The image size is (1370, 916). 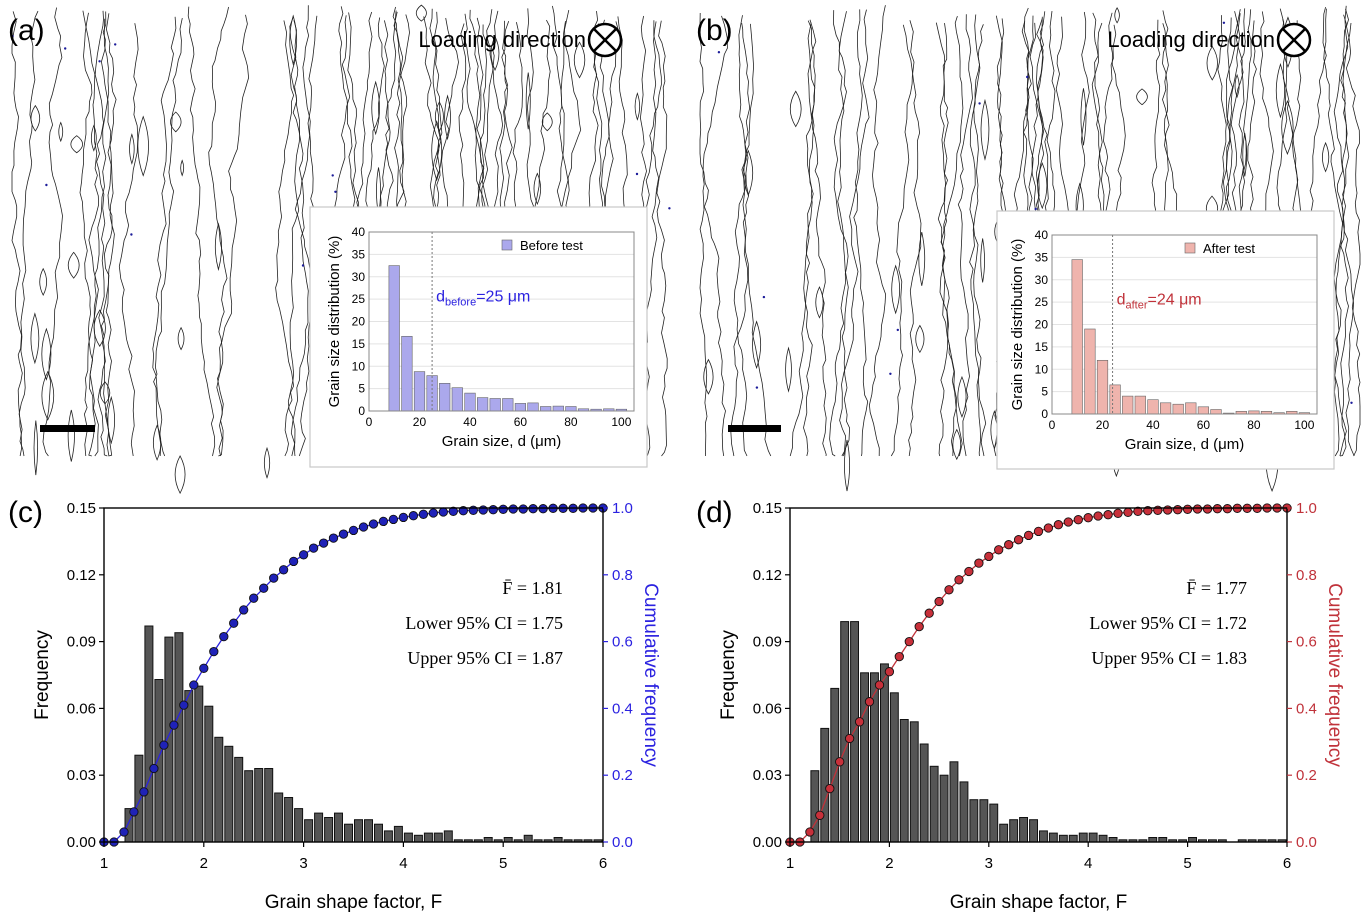 I want to click on y2-tick-label: 0.4, so click(x=1306, y=708).